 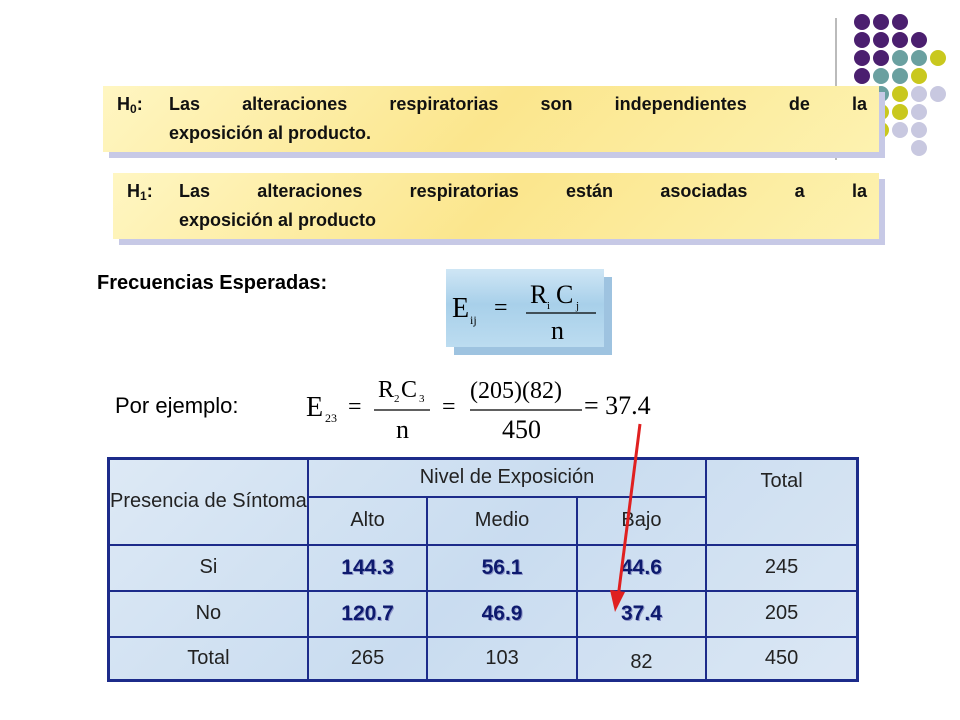 What do you see at coordinates (212, 283) in the screenshot?
I see `expected-frequencies-title: Frecuencias Esperadas:` at bounding box center [212, 283].